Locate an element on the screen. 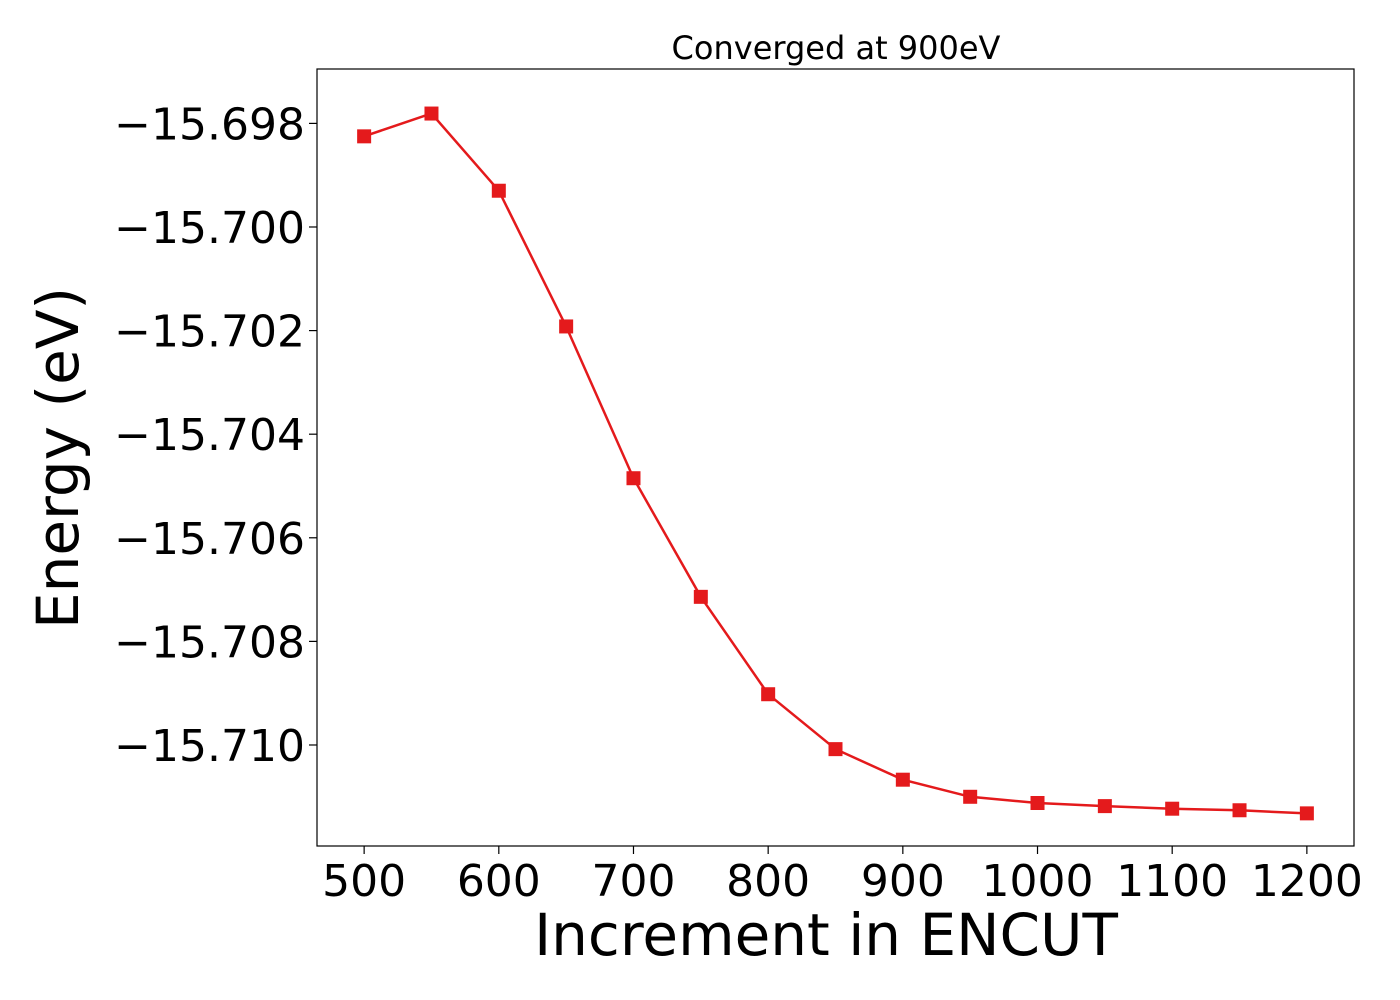  x-tick-label: 700 is located at coordinates (633, 881).